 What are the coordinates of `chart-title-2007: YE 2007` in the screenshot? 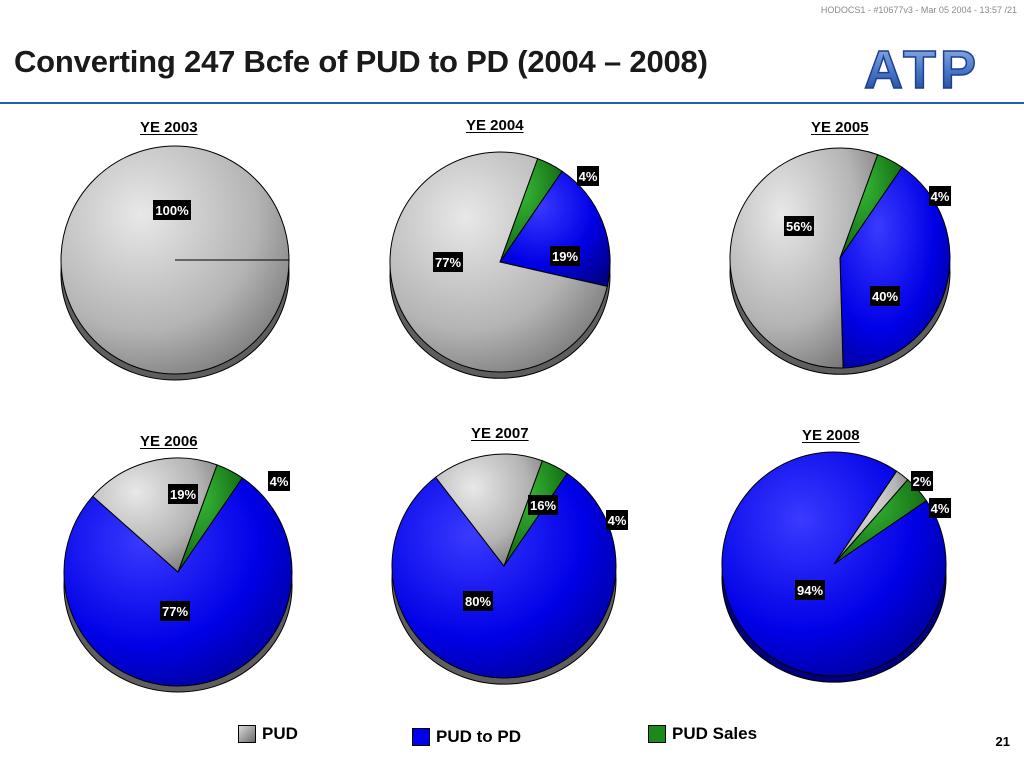 It's located at (500, 433).